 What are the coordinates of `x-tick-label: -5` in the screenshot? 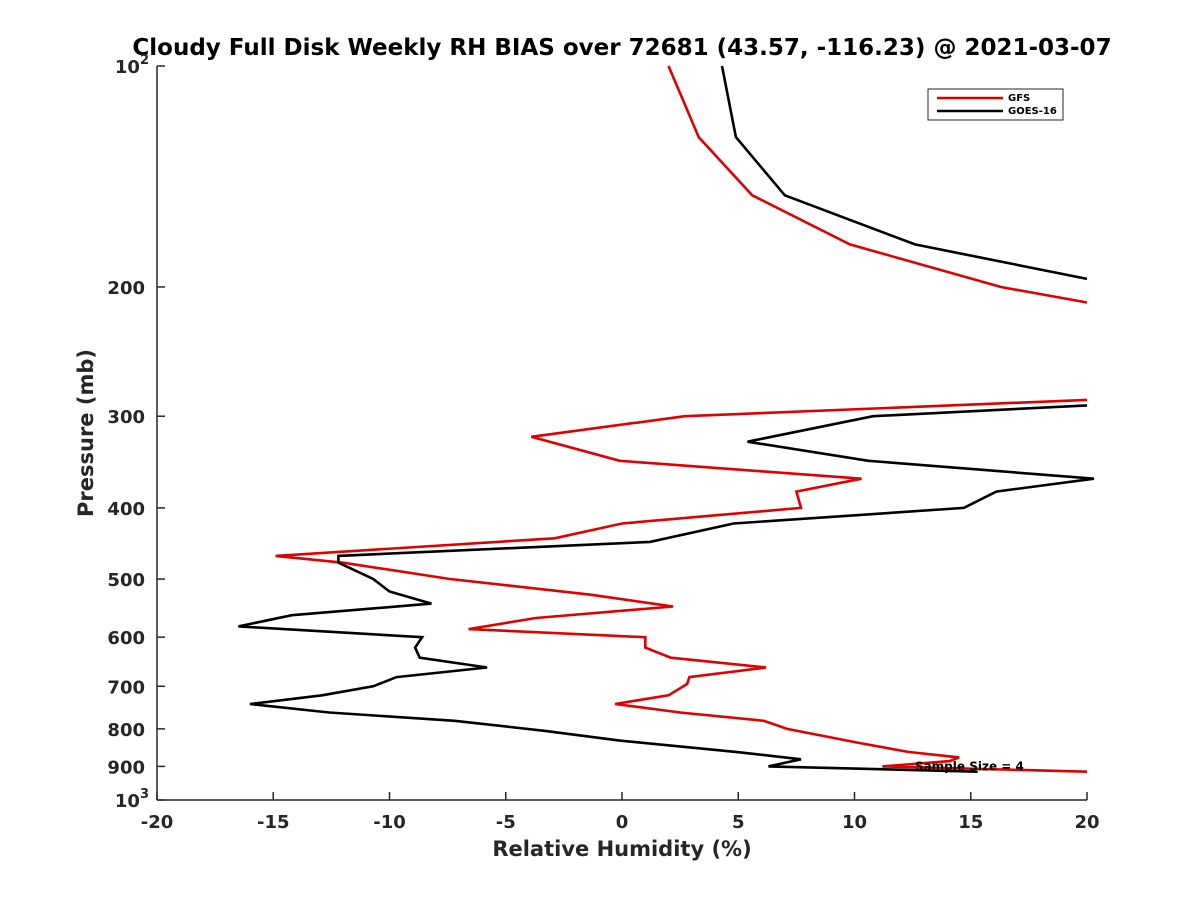 It's located at (506, 822).